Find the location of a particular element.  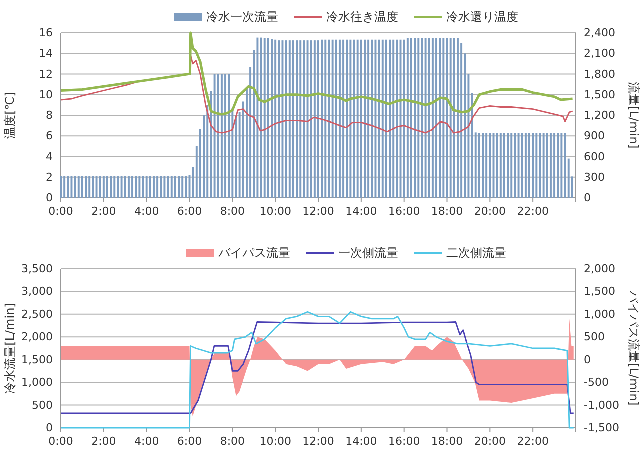

legend-label: 冷水一次流量 is located at coordinates (242, 17).